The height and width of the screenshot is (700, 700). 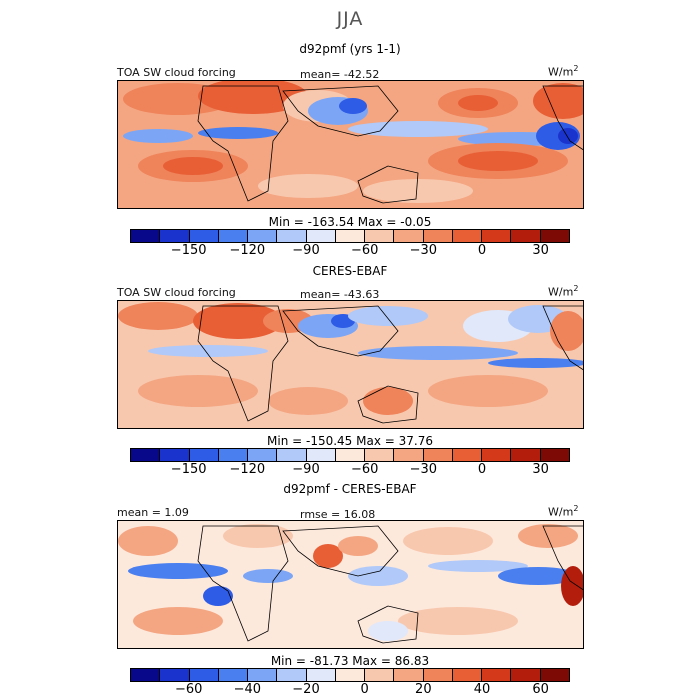 What do you see at coordinates (350, 19) in the screenshot?
I see `season-title: JJA` at bounding box center [350, 19].